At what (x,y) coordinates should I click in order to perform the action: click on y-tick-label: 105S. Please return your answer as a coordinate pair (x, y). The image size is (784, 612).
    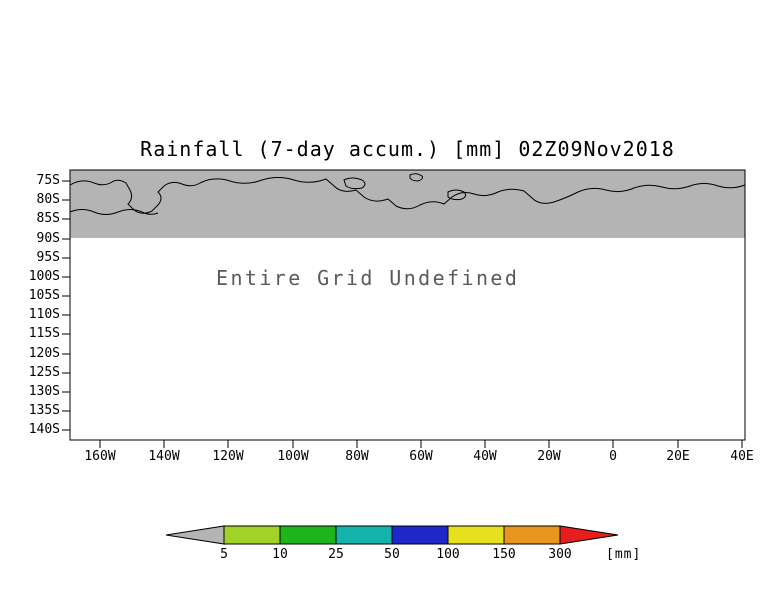
    Looking at the image, I should click on (44, 295).